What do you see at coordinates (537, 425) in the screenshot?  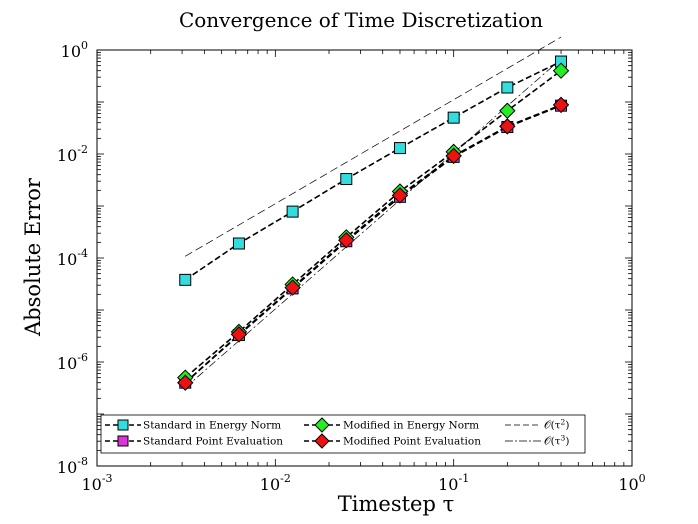 I see `legend-item-order-2: 𝒪(τ2)` at bounding box center [537, 425].